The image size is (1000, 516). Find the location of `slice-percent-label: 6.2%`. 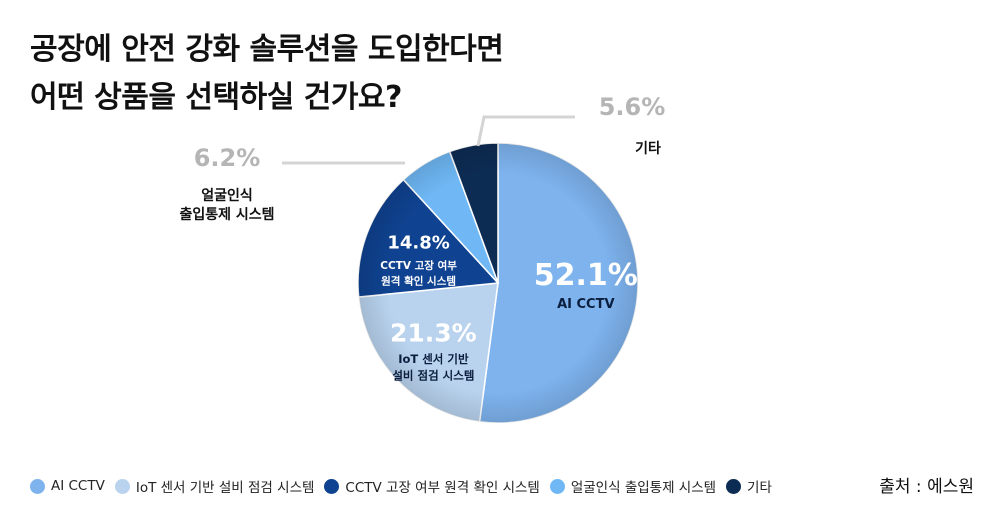

slice-percent-label: 6.2% is located at coordinates (227, 158).